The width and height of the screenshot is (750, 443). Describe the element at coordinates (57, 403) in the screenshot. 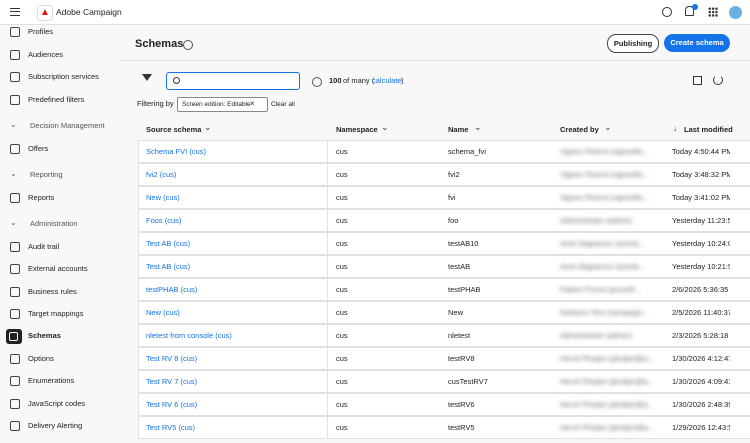

I see `nav-item: JavaScript codes` at that location.